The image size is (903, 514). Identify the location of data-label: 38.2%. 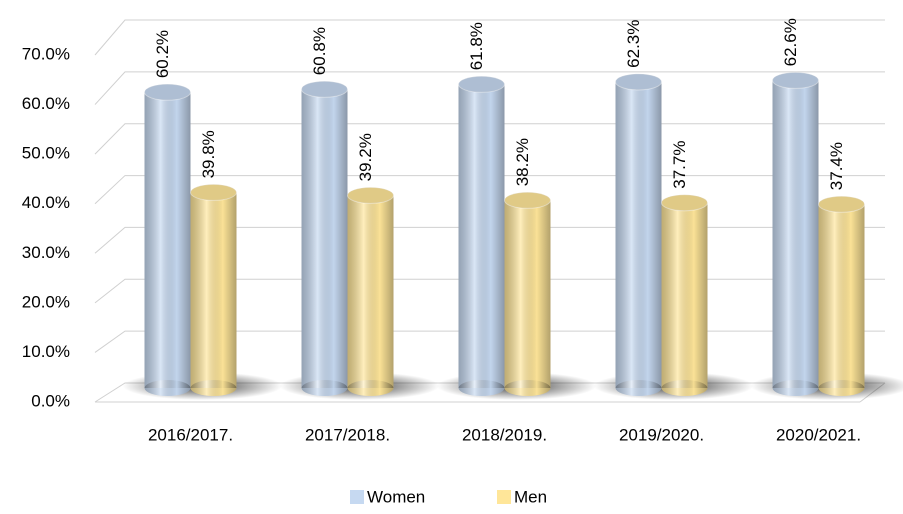
(522, 162).